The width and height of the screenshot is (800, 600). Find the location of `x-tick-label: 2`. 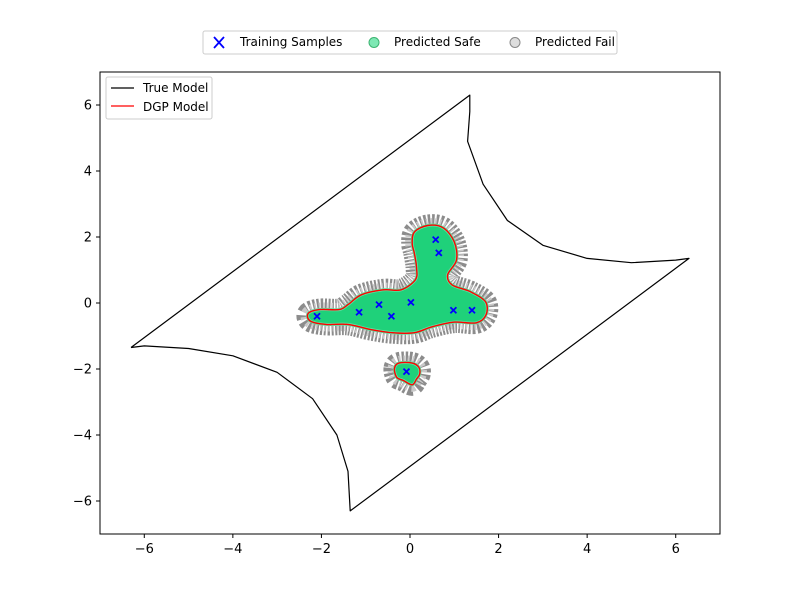

x-tick-label: 2 is located at coordinates (498, 549).